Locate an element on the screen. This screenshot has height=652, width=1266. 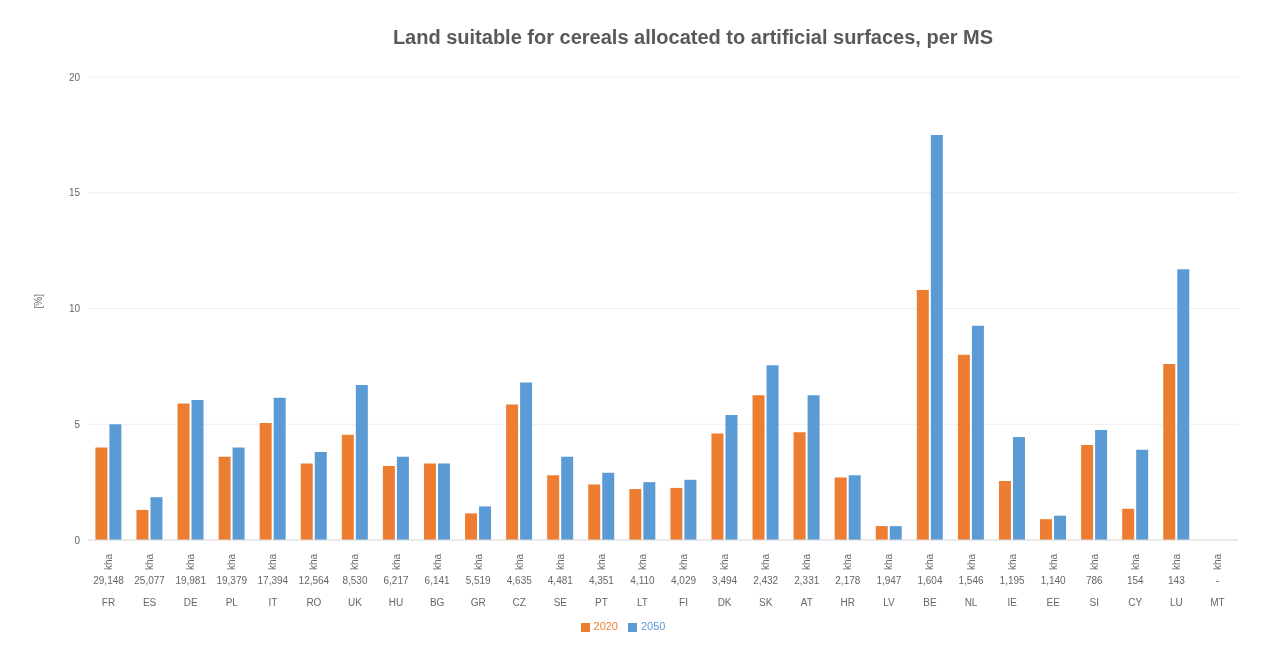
y-axis-title: [%] is located at coordinates (38, 301).